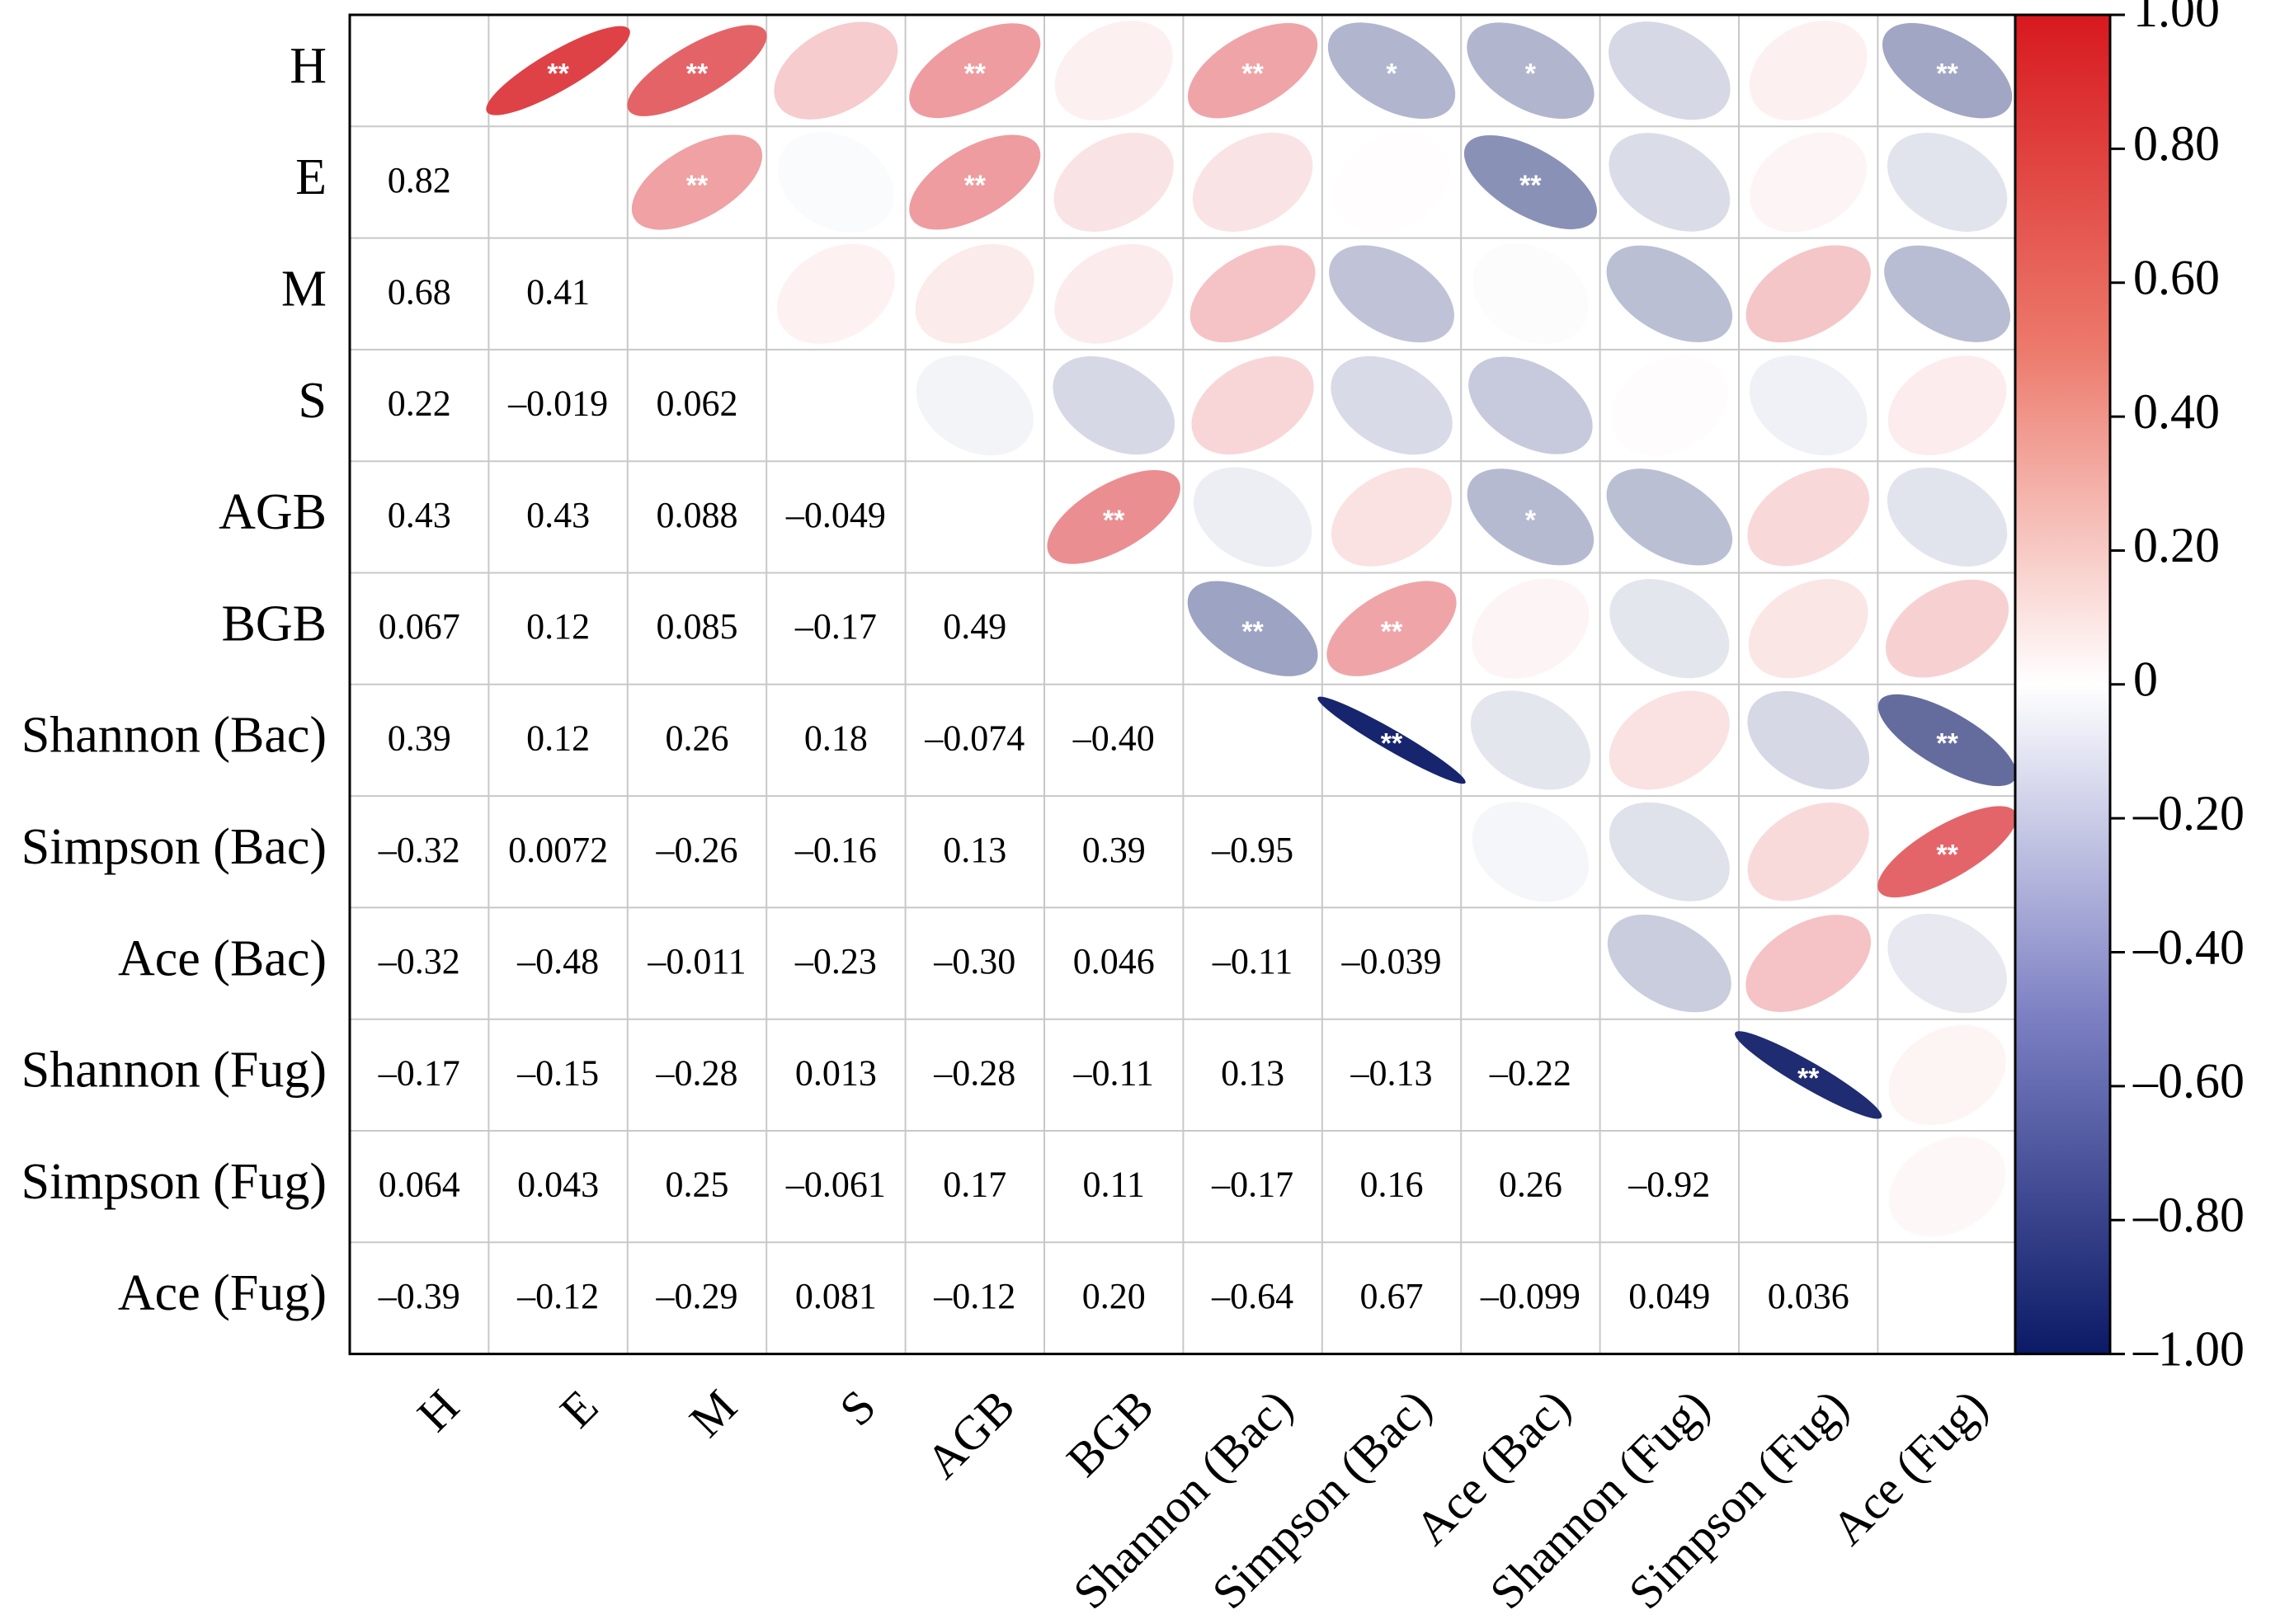 The width and height of the screenshot is (2280, 1624). What do you see at coordinates (308, 66) in the screenshot?
I see `row-label: H` at bounding box center [308, 66].